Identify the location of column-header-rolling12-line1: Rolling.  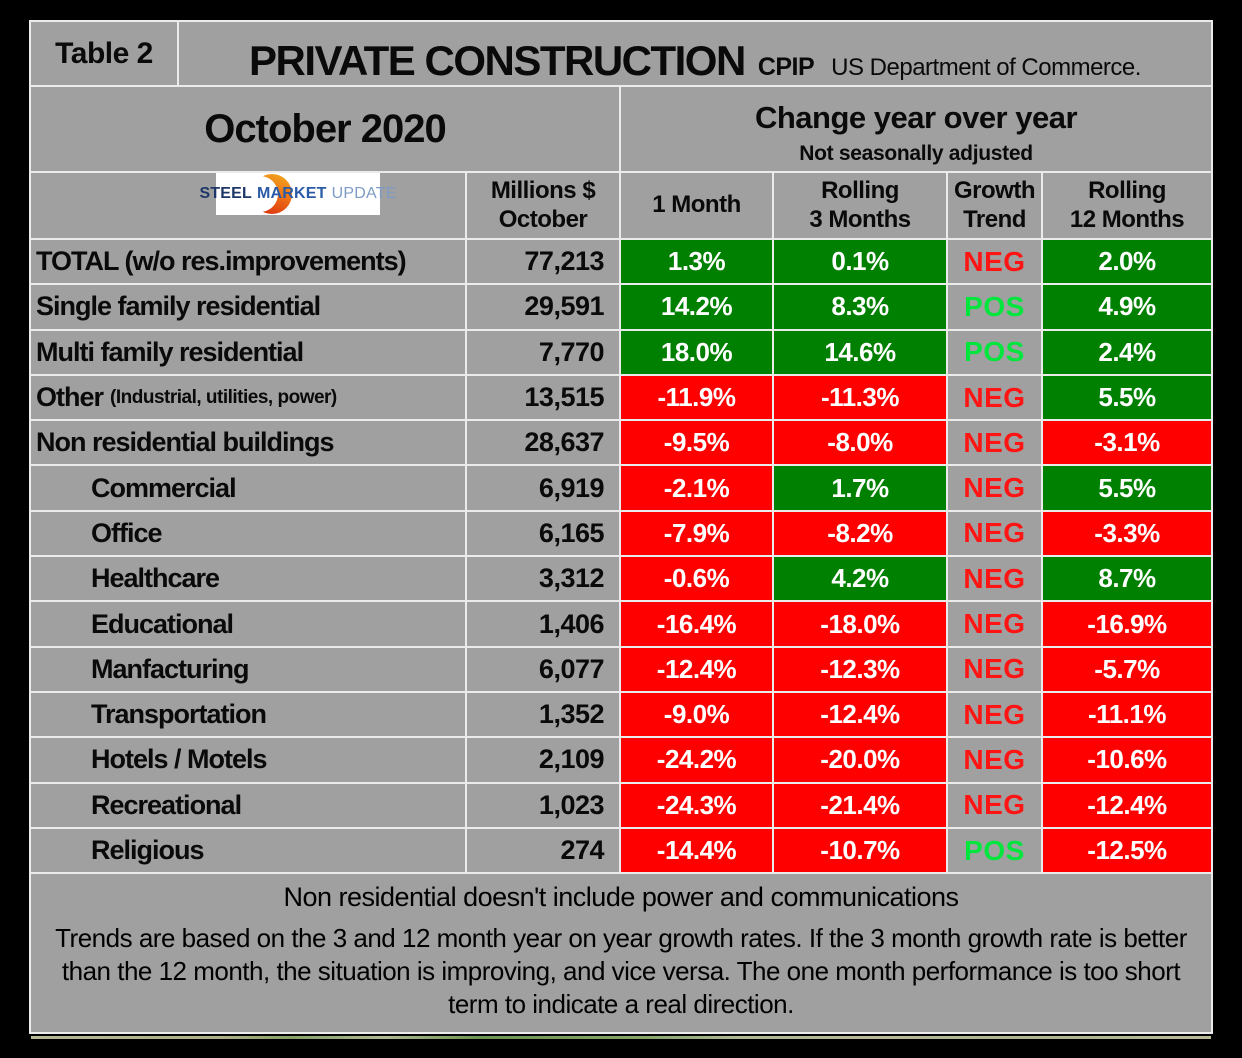
(1127, 191).